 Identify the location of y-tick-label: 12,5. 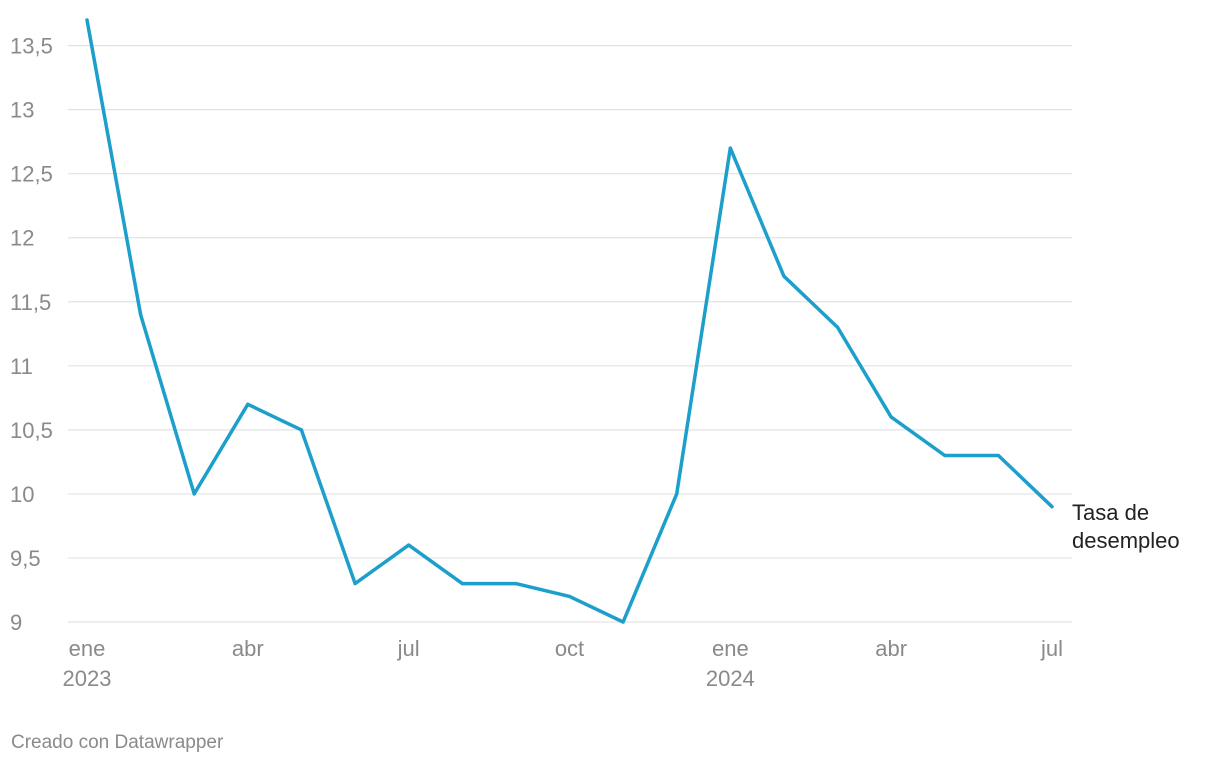
(31, 174).